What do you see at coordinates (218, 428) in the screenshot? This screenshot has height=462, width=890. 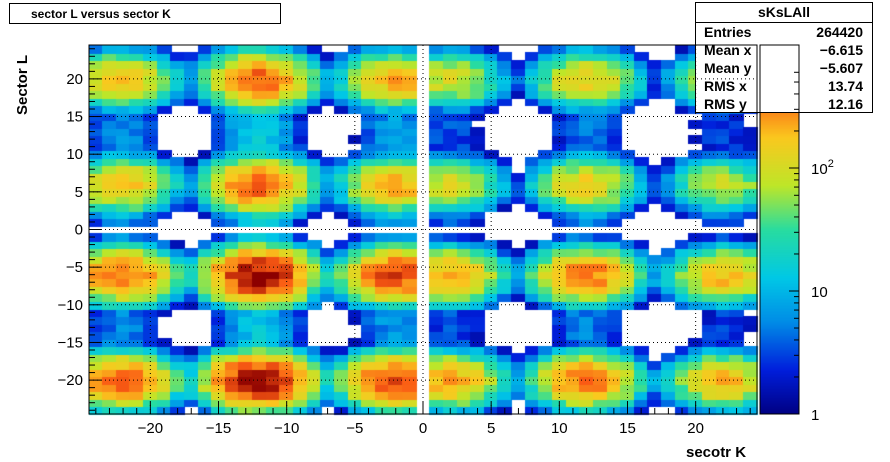 I see `x-tick-label: −15` at bounding box center [218, 428].